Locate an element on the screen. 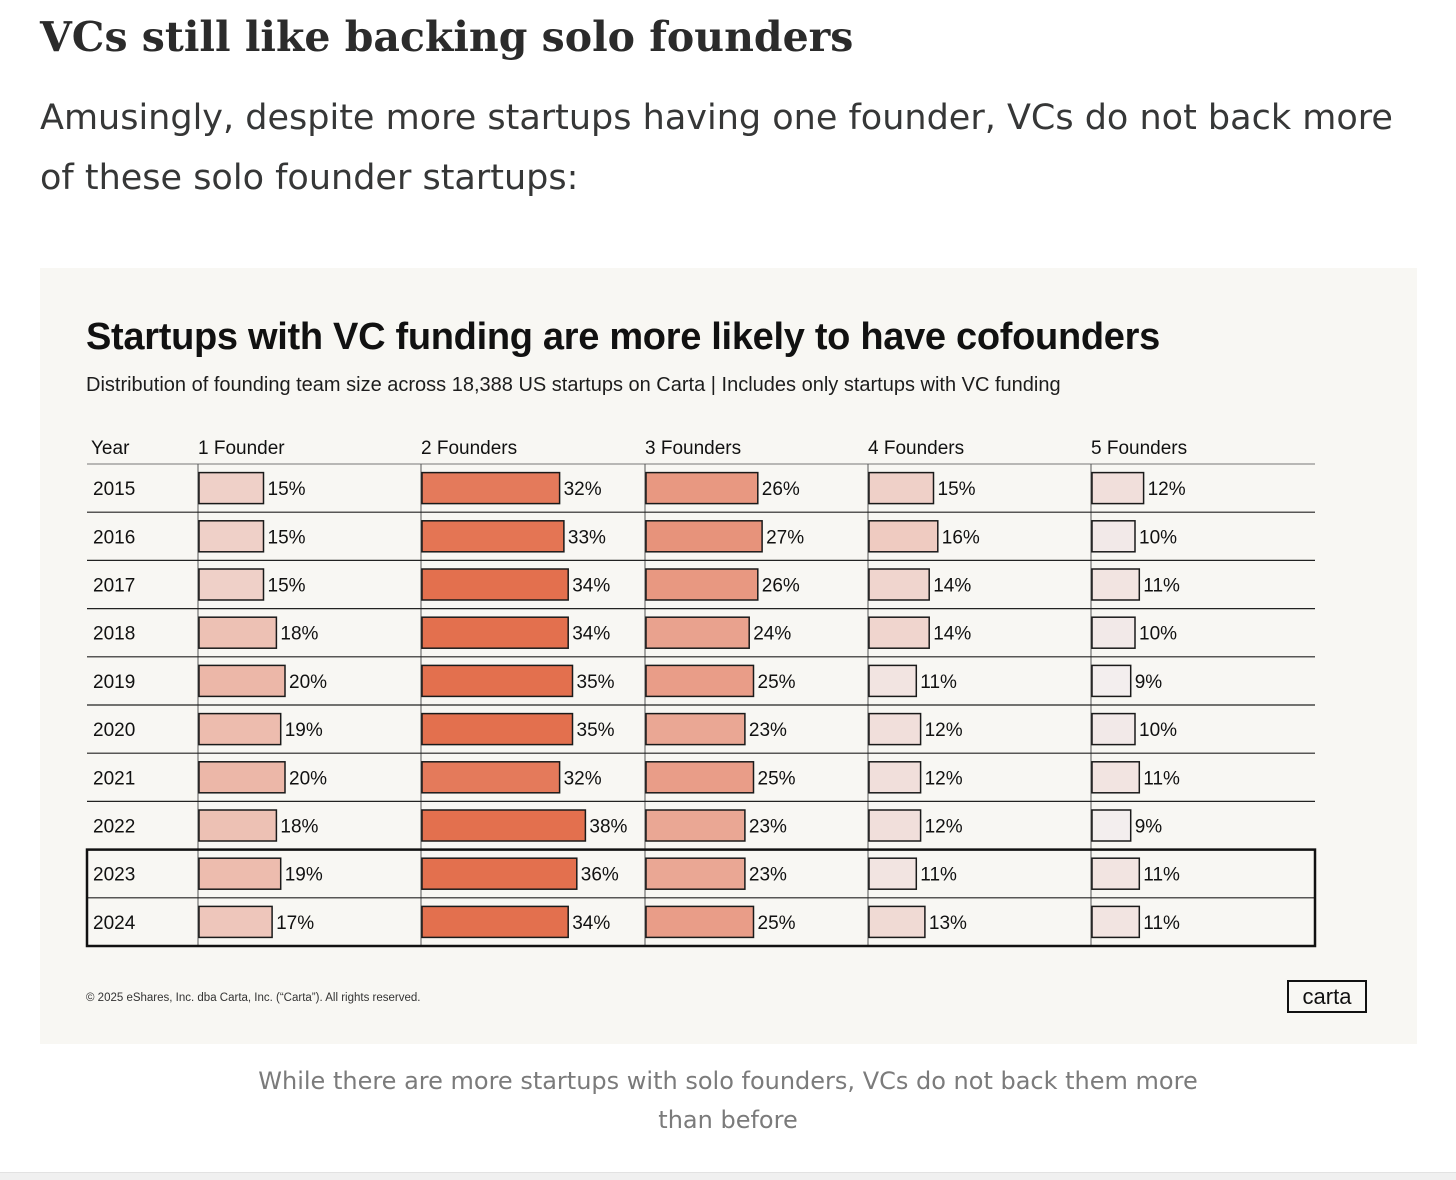 The height and width of the screenshot is (1180, 1456). section-heading: VCs still like backing solo founders is located at coordinates (447, 37).